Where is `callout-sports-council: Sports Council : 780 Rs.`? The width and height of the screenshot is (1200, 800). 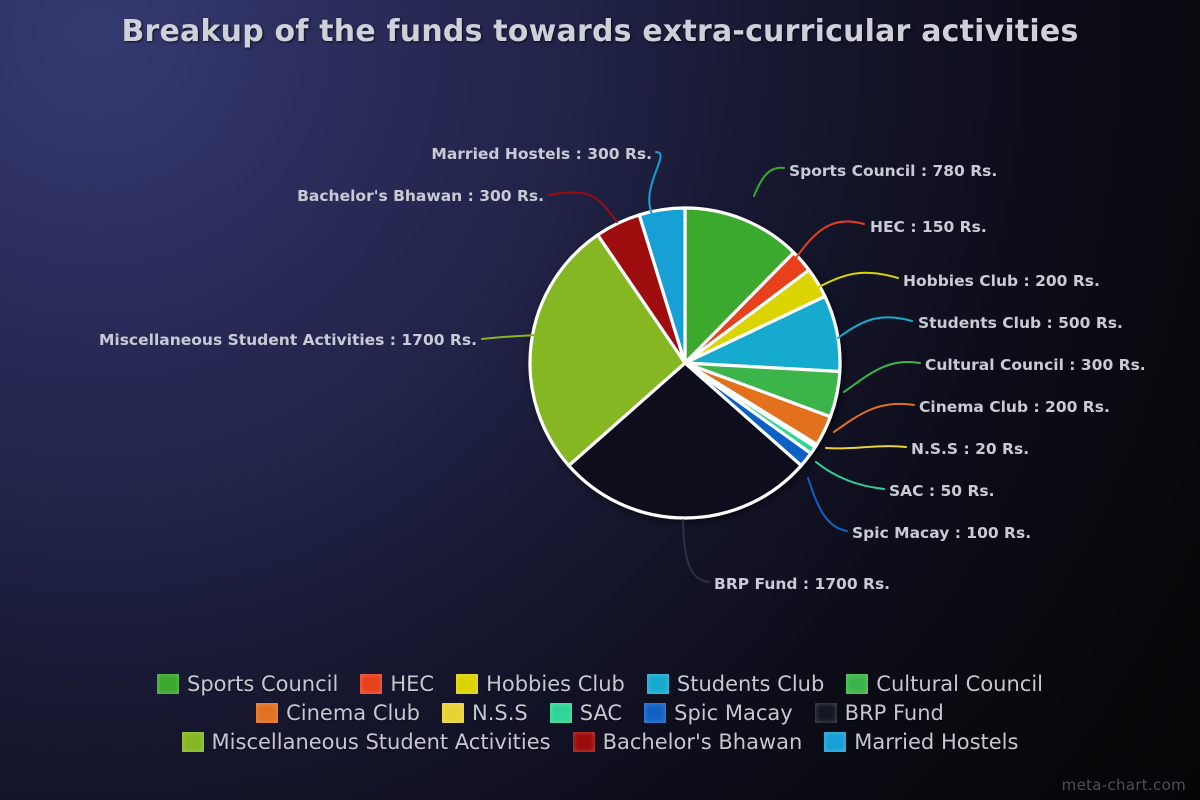
callout-sports-council: Sports Council : 780 Rs. is located at coordinates (893, 171).